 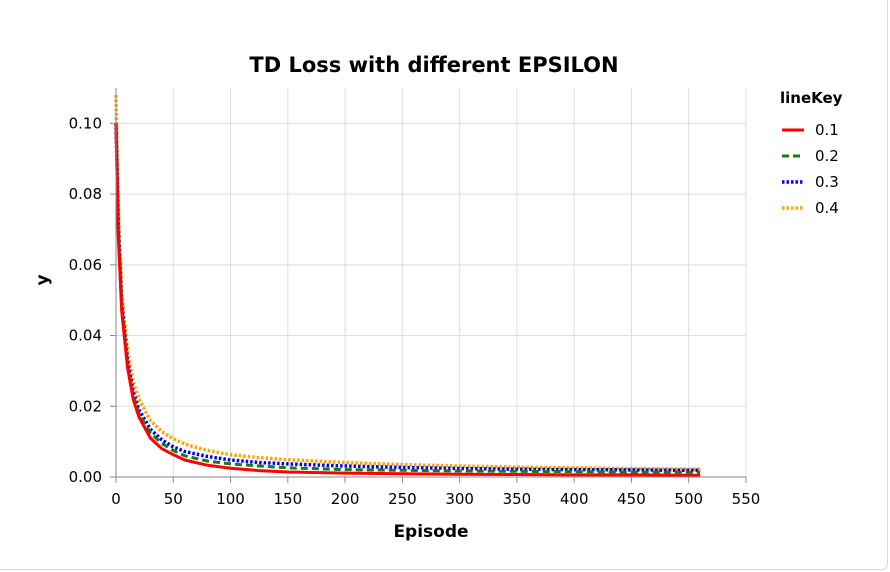 What do you see at coordinates (811, 98) in the screenshot?
I see `legend-title: lineKey` at bounding box center [811, 98].